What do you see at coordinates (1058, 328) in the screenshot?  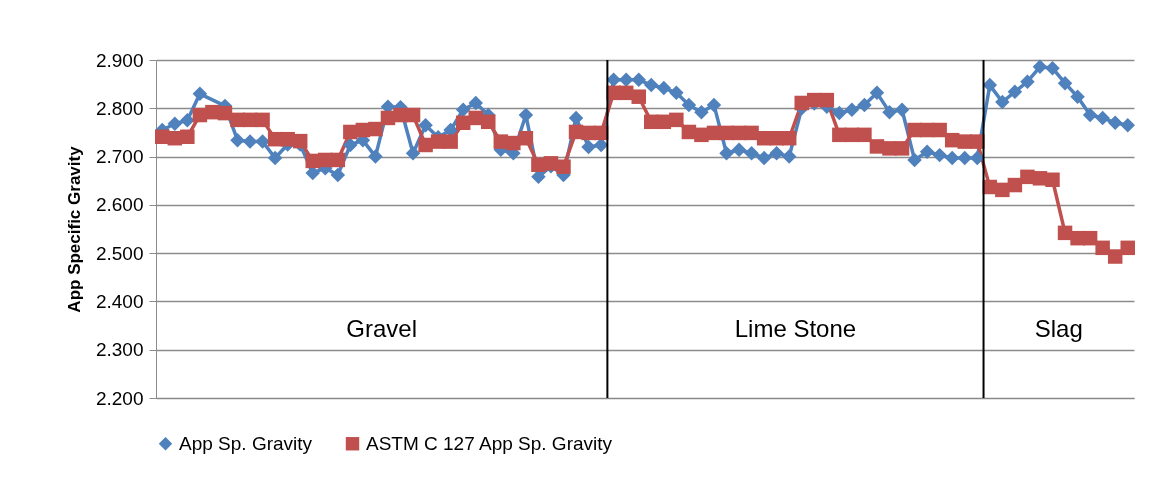 I see `annotation: Slag` at bounding box center [1058, 328].